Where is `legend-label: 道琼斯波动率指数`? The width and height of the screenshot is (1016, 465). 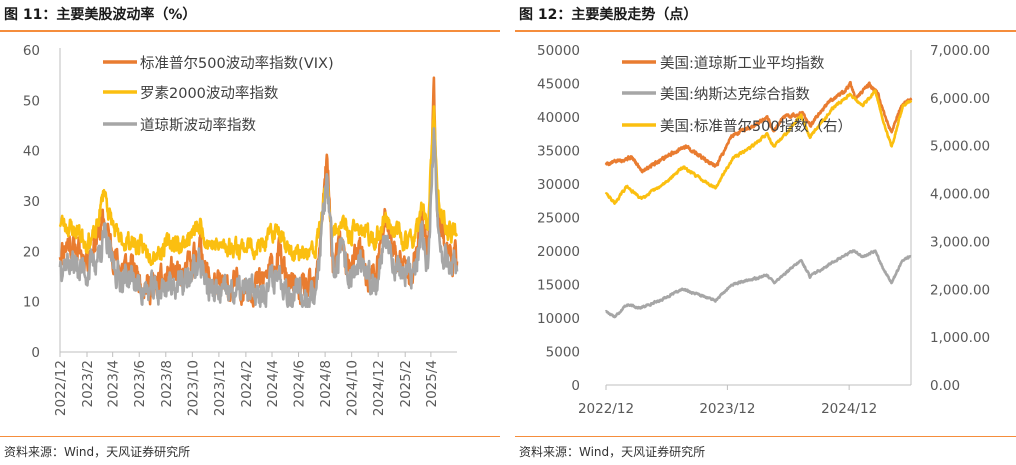 legend-label: 道琼斯波动率指数 is located at coordinates (198, 125).